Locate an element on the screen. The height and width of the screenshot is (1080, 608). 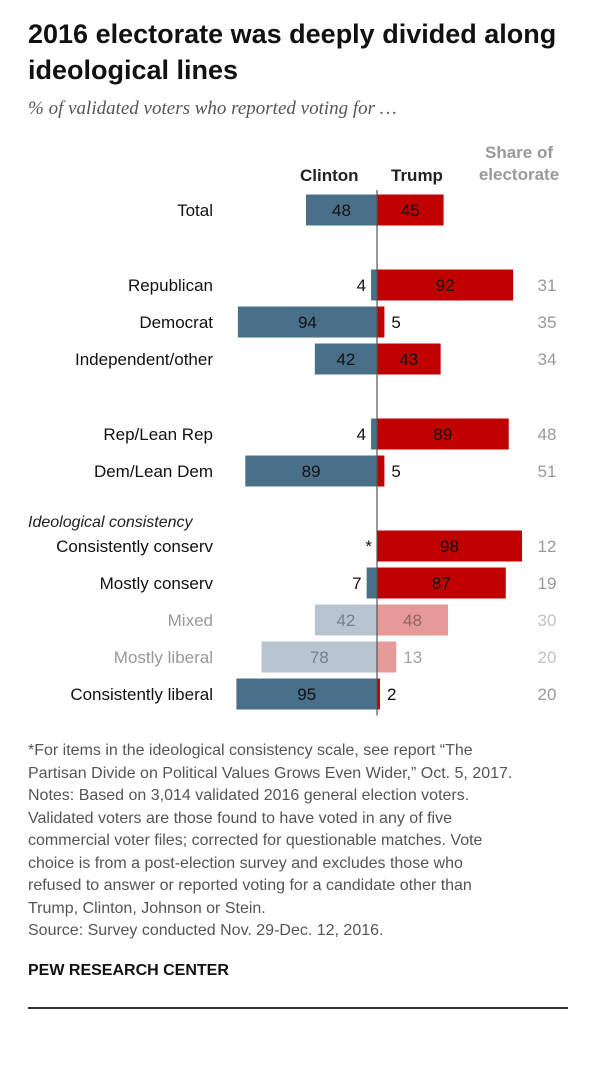
clinton-value-label: 48 is located at coordinates (341, 210).